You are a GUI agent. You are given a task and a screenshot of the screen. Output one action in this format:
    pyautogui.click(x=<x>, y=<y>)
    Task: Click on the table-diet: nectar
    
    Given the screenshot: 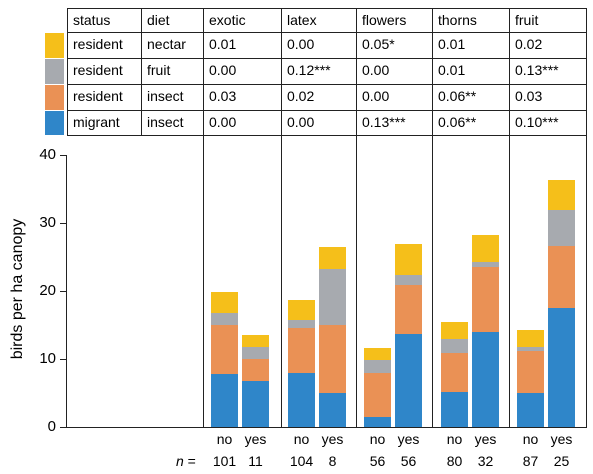 What is the action you would take?
    pyautogui.click(x=166, y=44)
    